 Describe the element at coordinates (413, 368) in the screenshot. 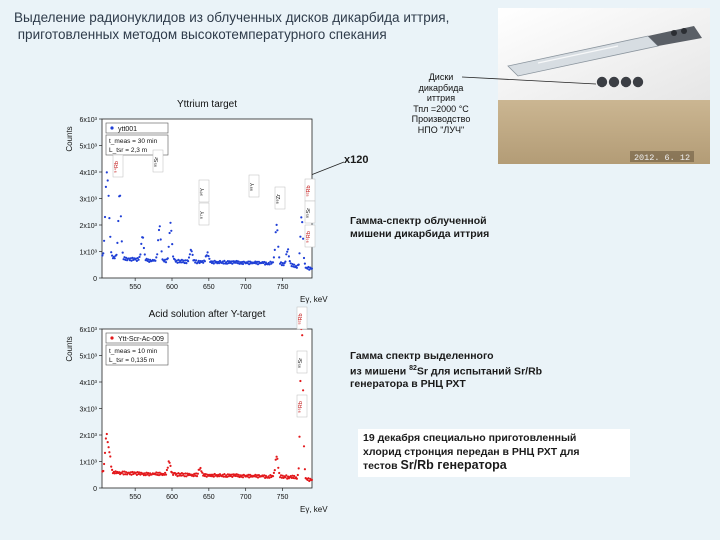

I see `desc2-mass-number: 82` at that location.